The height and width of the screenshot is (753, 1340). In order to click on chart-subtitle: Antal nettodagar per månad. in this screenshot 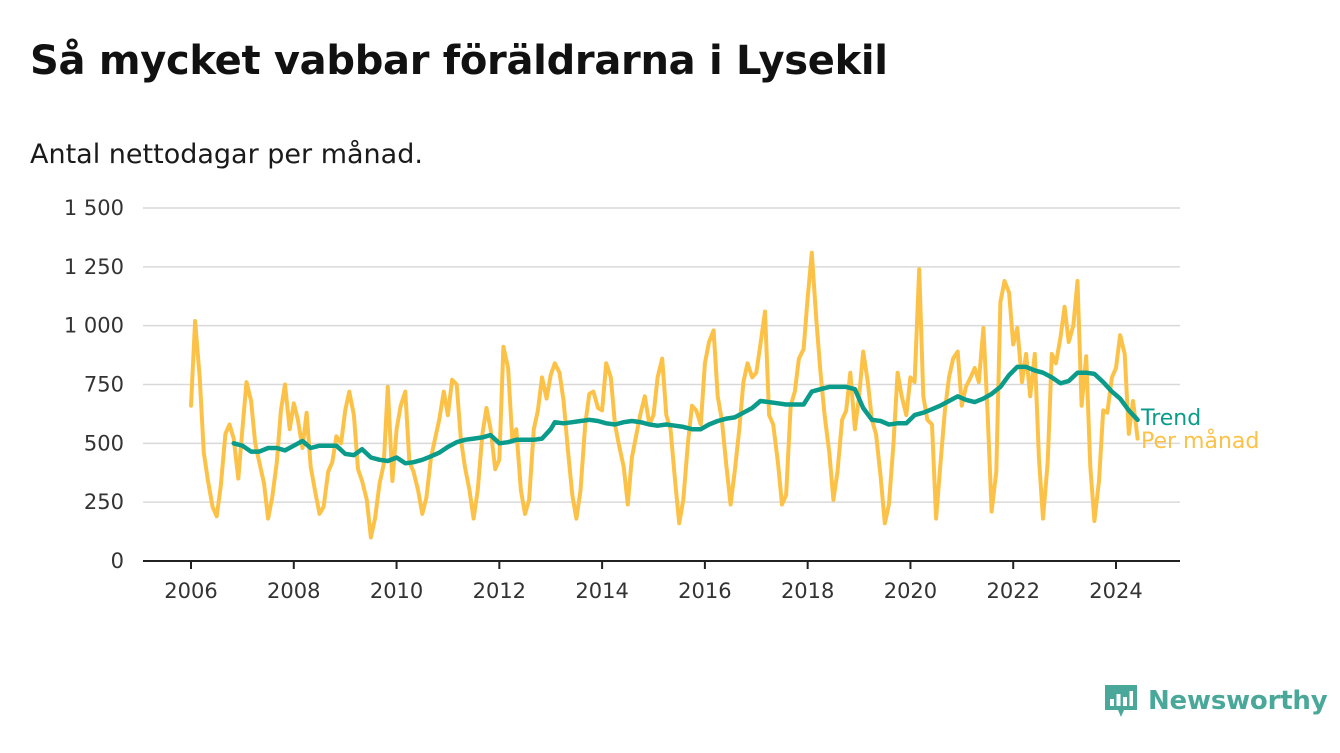, I will do `click(226, 154)`.